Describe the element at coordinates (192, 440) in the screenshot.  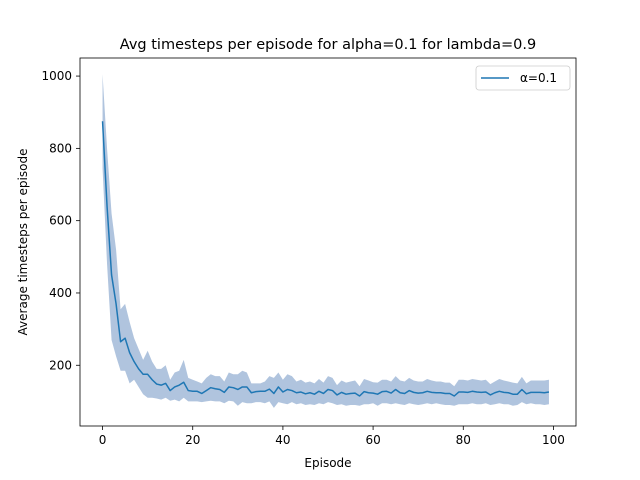
I see `x-tick-label: 20` at that location.